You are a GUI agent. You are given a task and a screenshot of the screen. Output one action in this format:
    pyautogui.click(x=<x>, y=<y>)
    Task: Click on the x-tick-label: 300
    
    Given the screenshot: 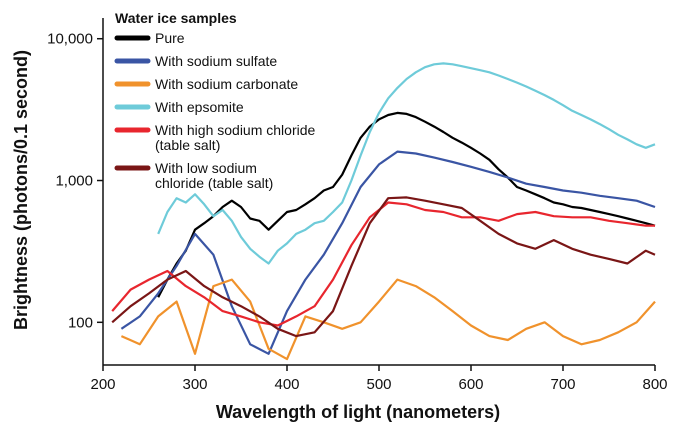 What is the action you would take?
    pyautogui.click(x=194, y=384)
    